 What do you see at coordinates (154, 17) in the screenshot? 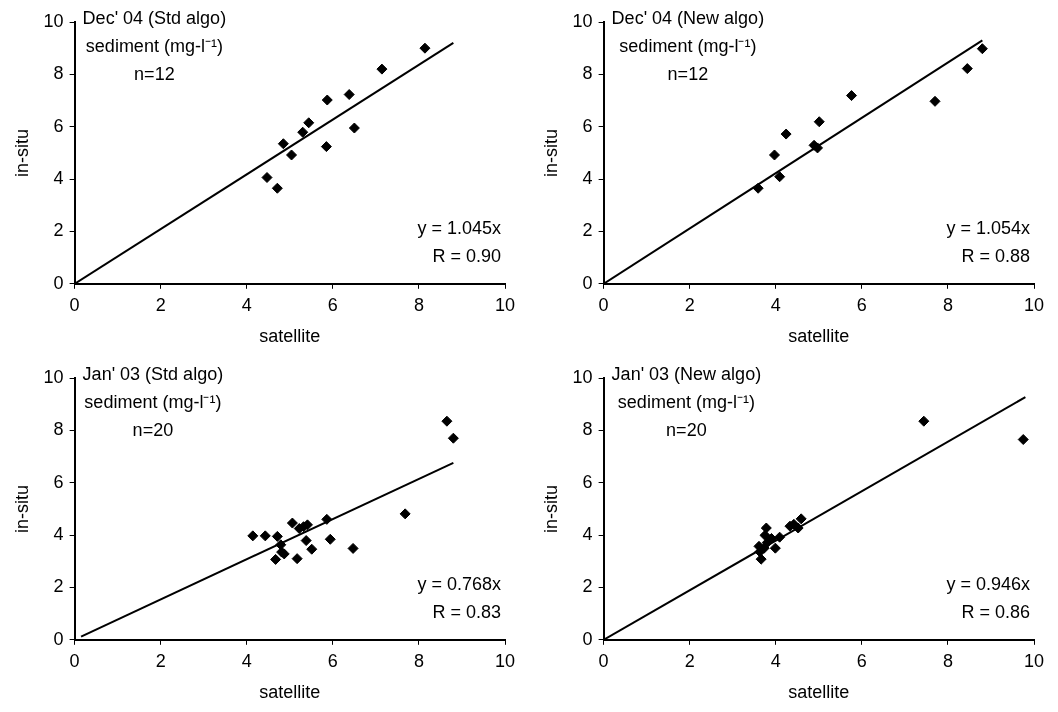
I see `chart-title: Dec' 04 (Std algo)` at bounding box center [154, 17].